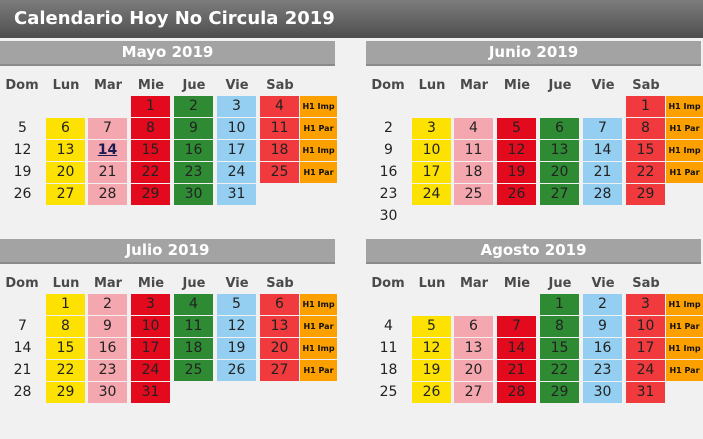 This screenshot has height=439, width=703. I want to click on day-cell: 13, so click(65, 150).